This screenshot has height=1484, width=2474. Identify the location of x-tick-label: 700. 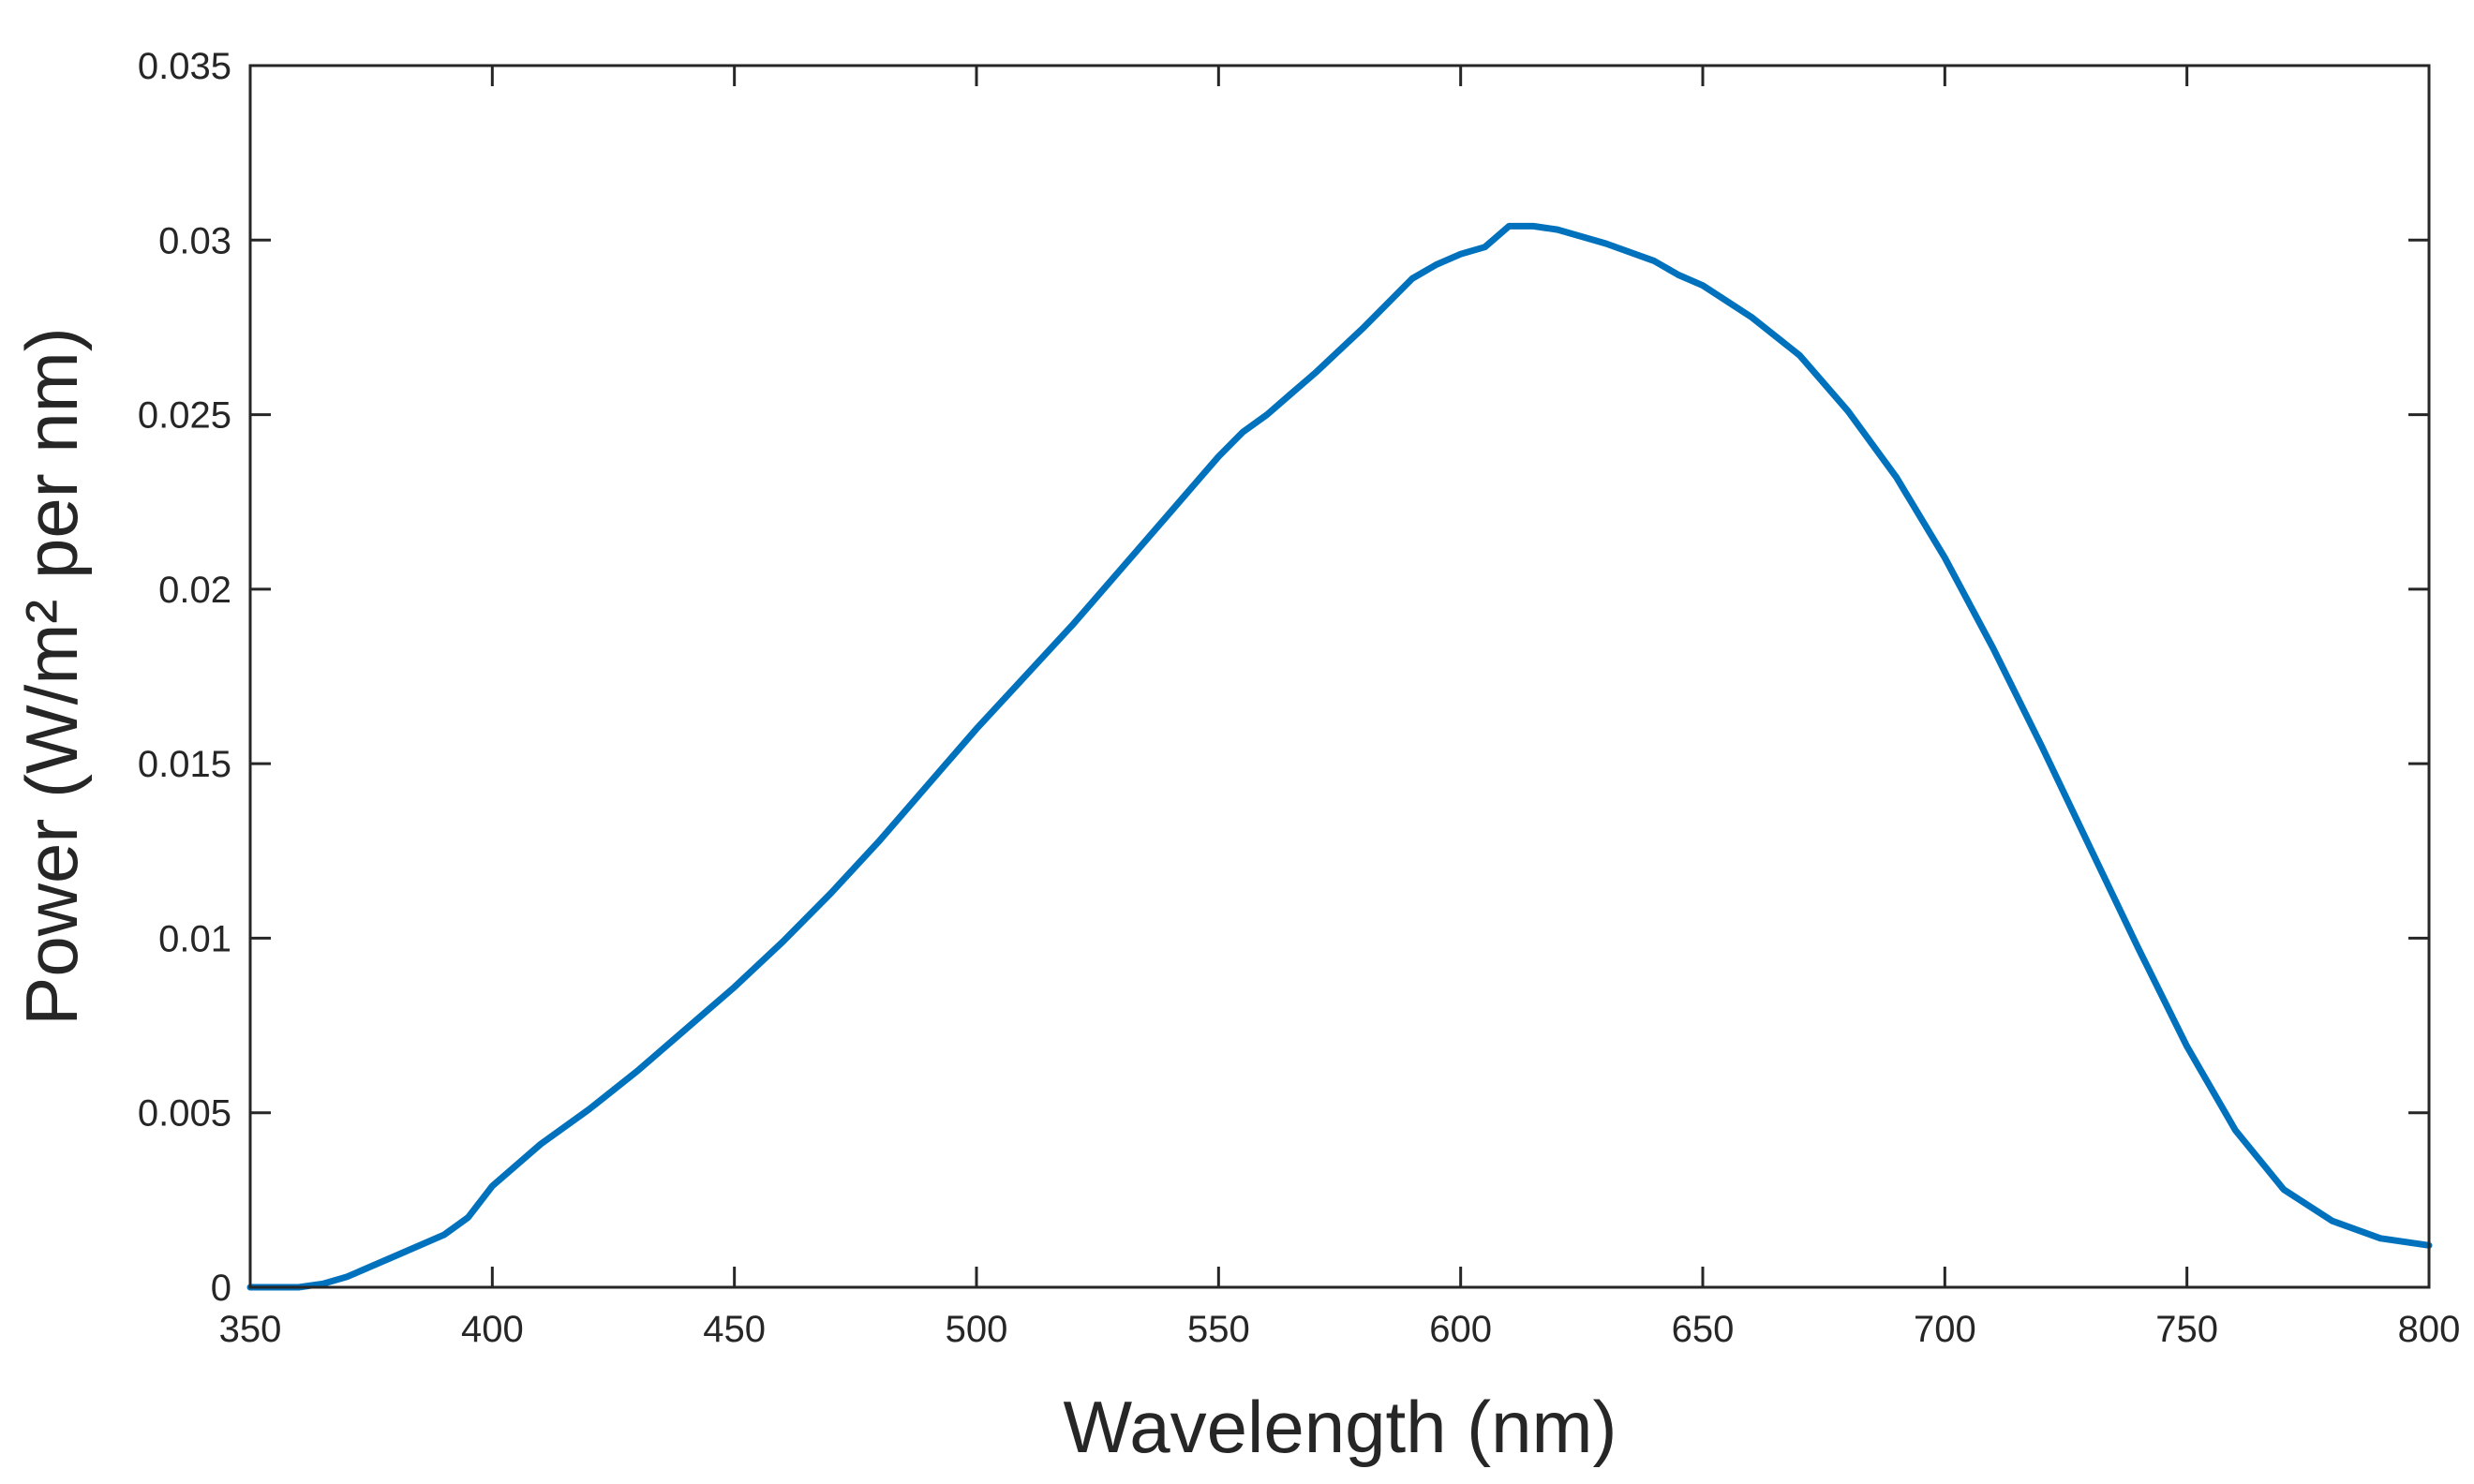
(1945, 1329).